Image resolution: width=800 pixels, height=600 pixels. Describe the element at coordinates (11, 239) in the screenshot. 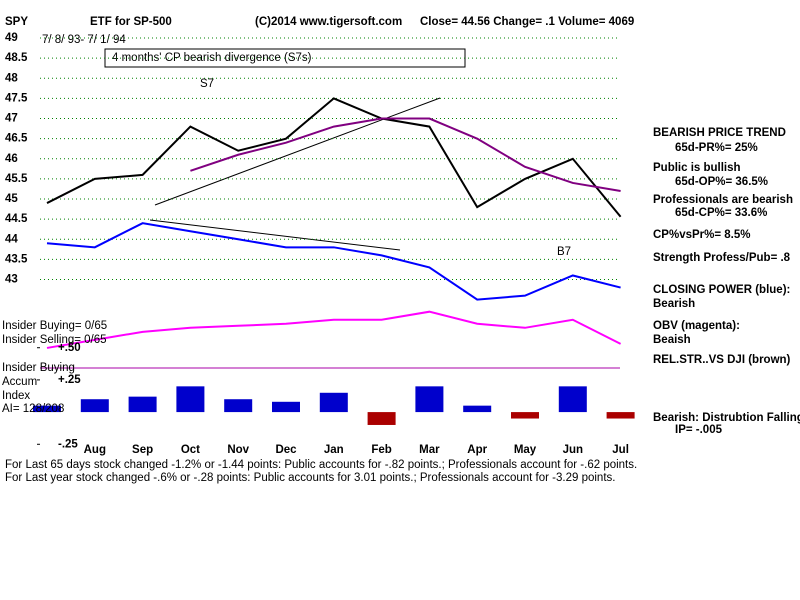

I see `y-tick-label: 44` at that location.